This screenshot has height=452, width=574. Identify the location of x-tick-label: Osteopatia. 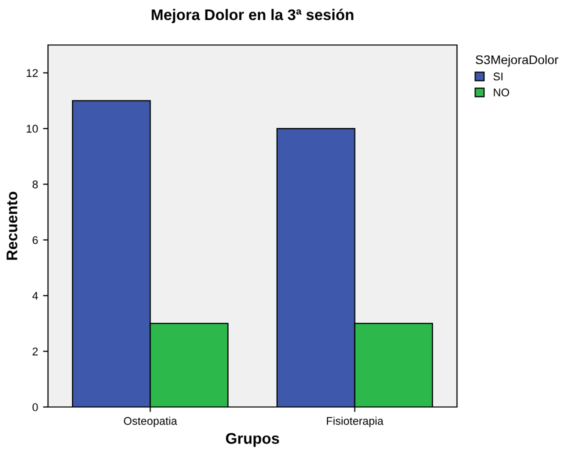
(151, 422).